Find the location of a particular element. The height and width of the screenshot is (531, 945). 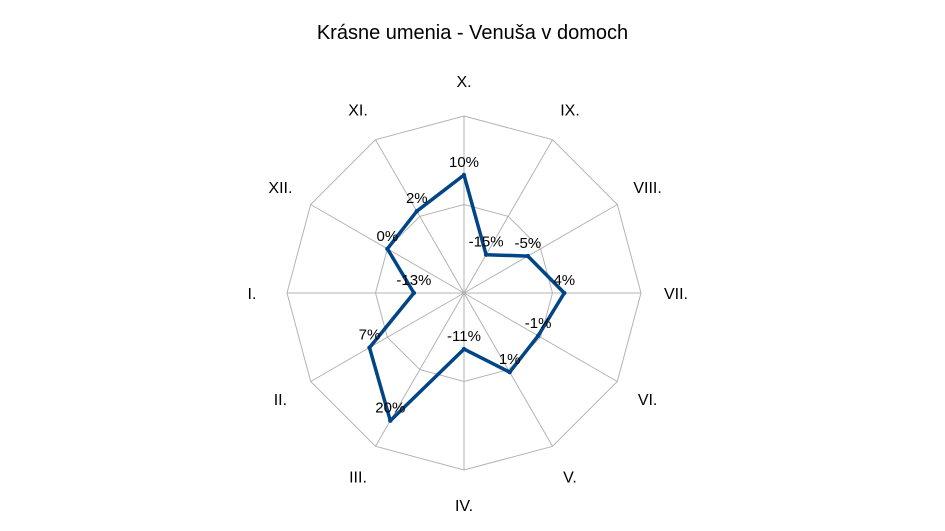

data-label: -5% is located at coordinates (528, 243).